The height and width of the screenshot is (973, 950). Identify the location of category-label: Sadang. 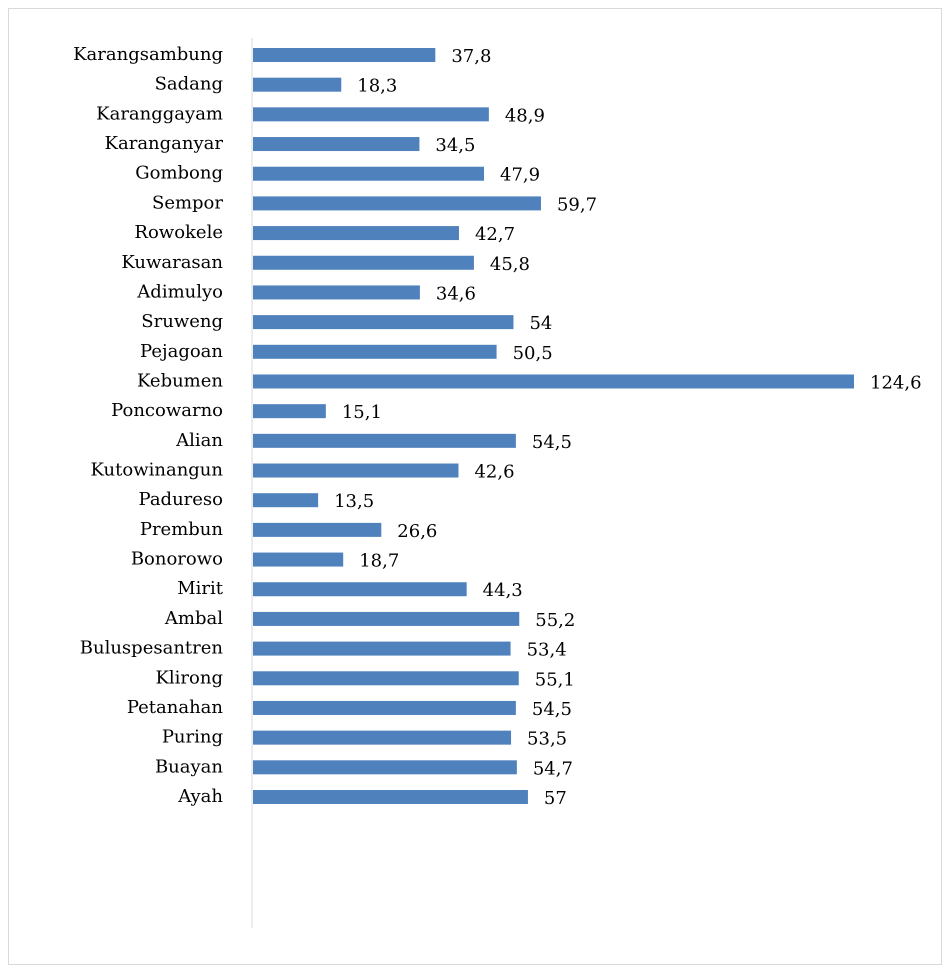
(189, 84).